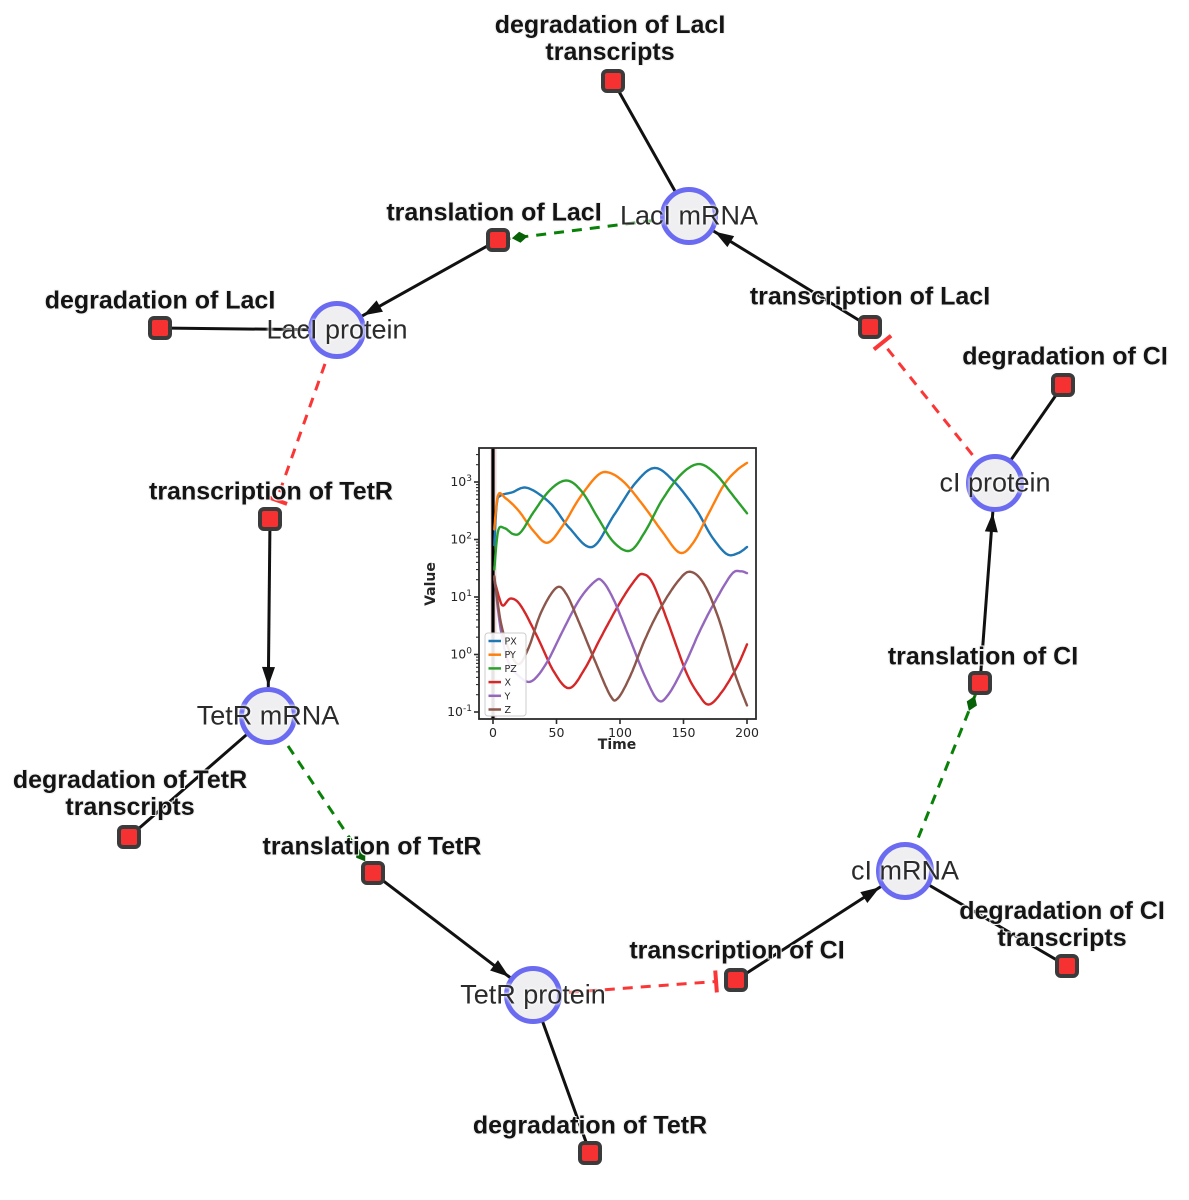 This screenshot has height=1200, width=1189. What do you see at coordinates (508, 710) in the screenshot?
I see `legend-label-Z: Z` at bounding box center [508, 710].